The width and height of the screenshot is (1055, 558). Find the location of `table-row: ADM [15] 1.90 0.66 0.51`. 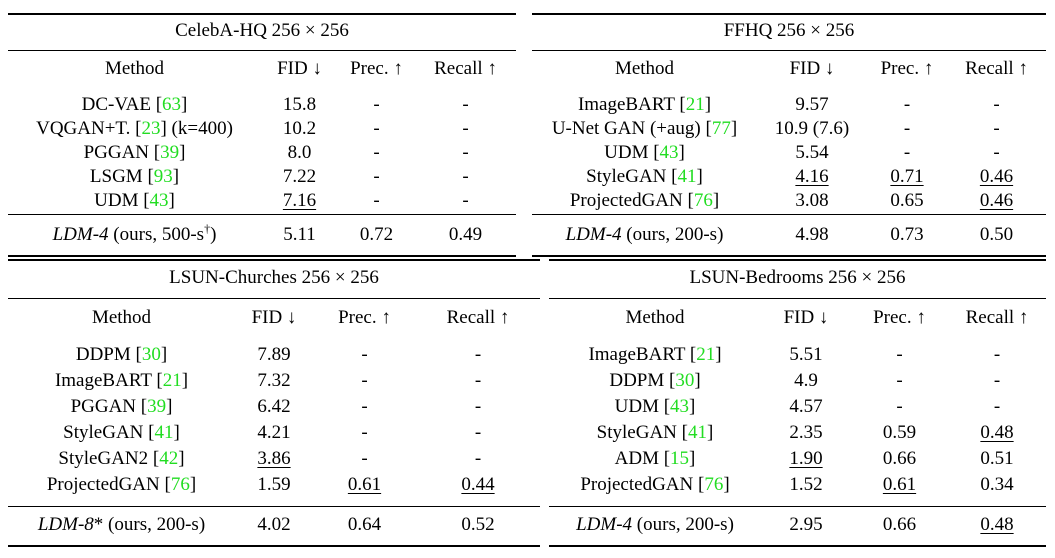

table-row: ADM [15] 1.90 0.66 0.51 is located at coordinates (797, 459).